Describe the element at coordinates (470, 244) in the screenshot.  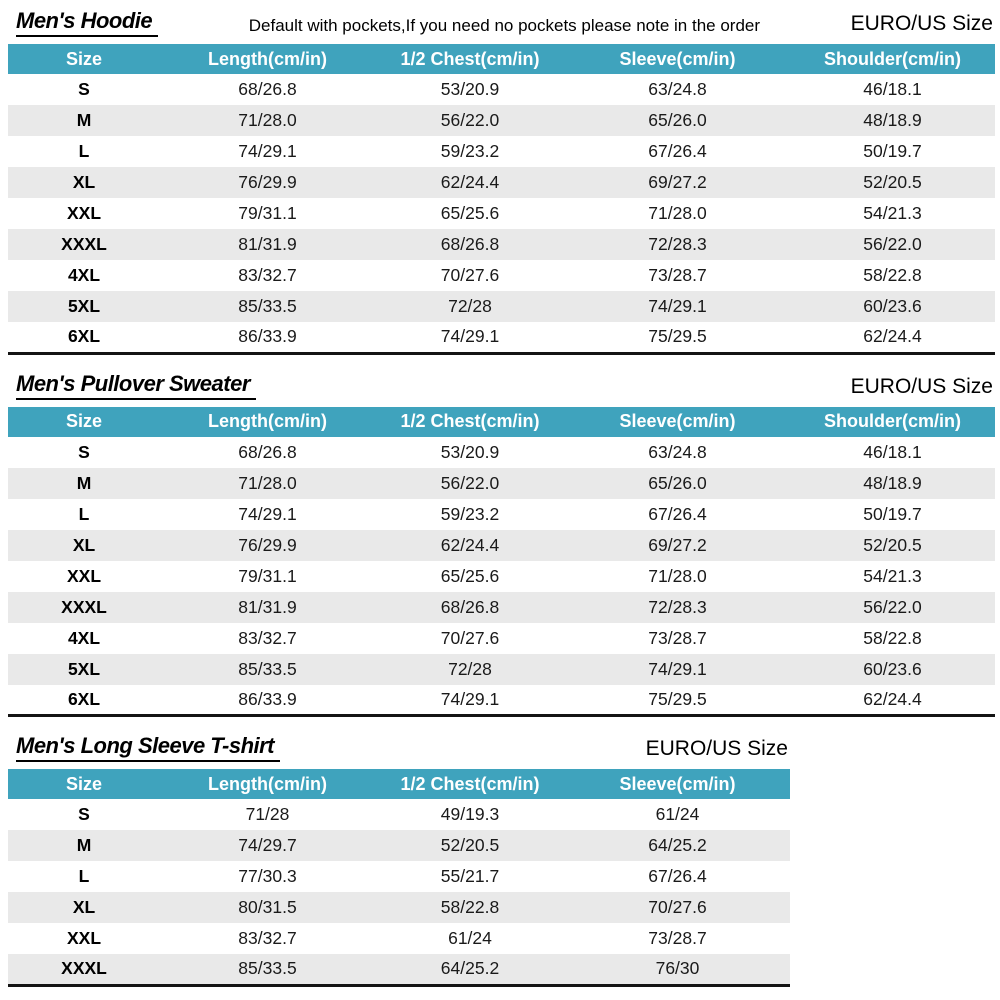
I see `measurement-cell: 68/26.8` at that location.